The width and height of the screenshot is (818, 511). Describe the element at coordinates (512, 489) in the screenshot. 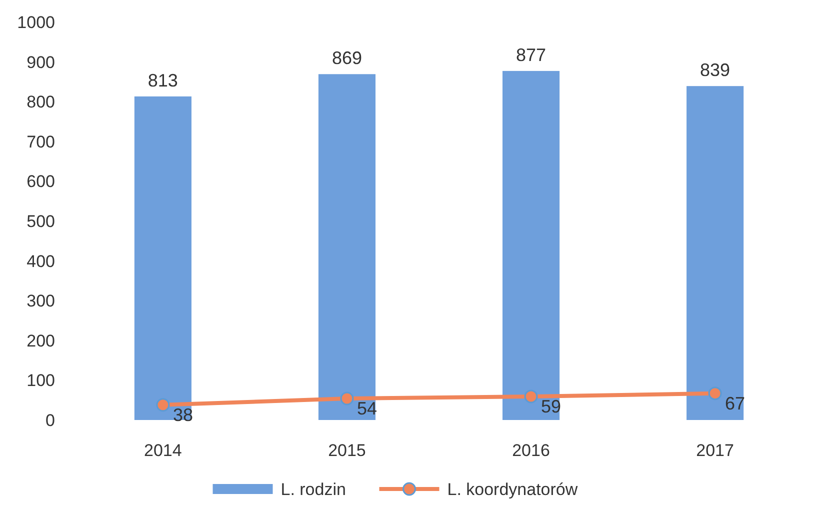

I see `legend-label: L. koordynatorów` at that location.